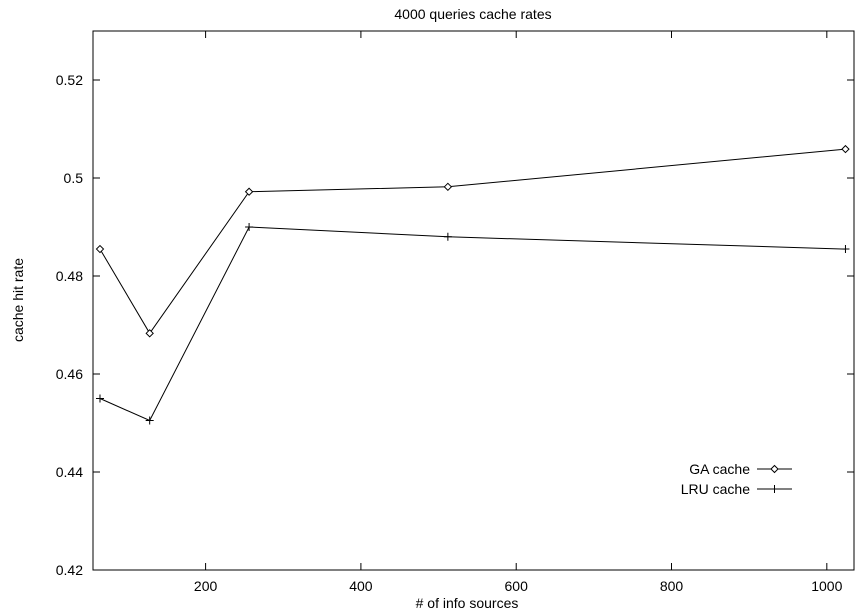 This screenshot has height=611, width=857. I want to click on y-tick-label: 0.5, so click(74, 178).